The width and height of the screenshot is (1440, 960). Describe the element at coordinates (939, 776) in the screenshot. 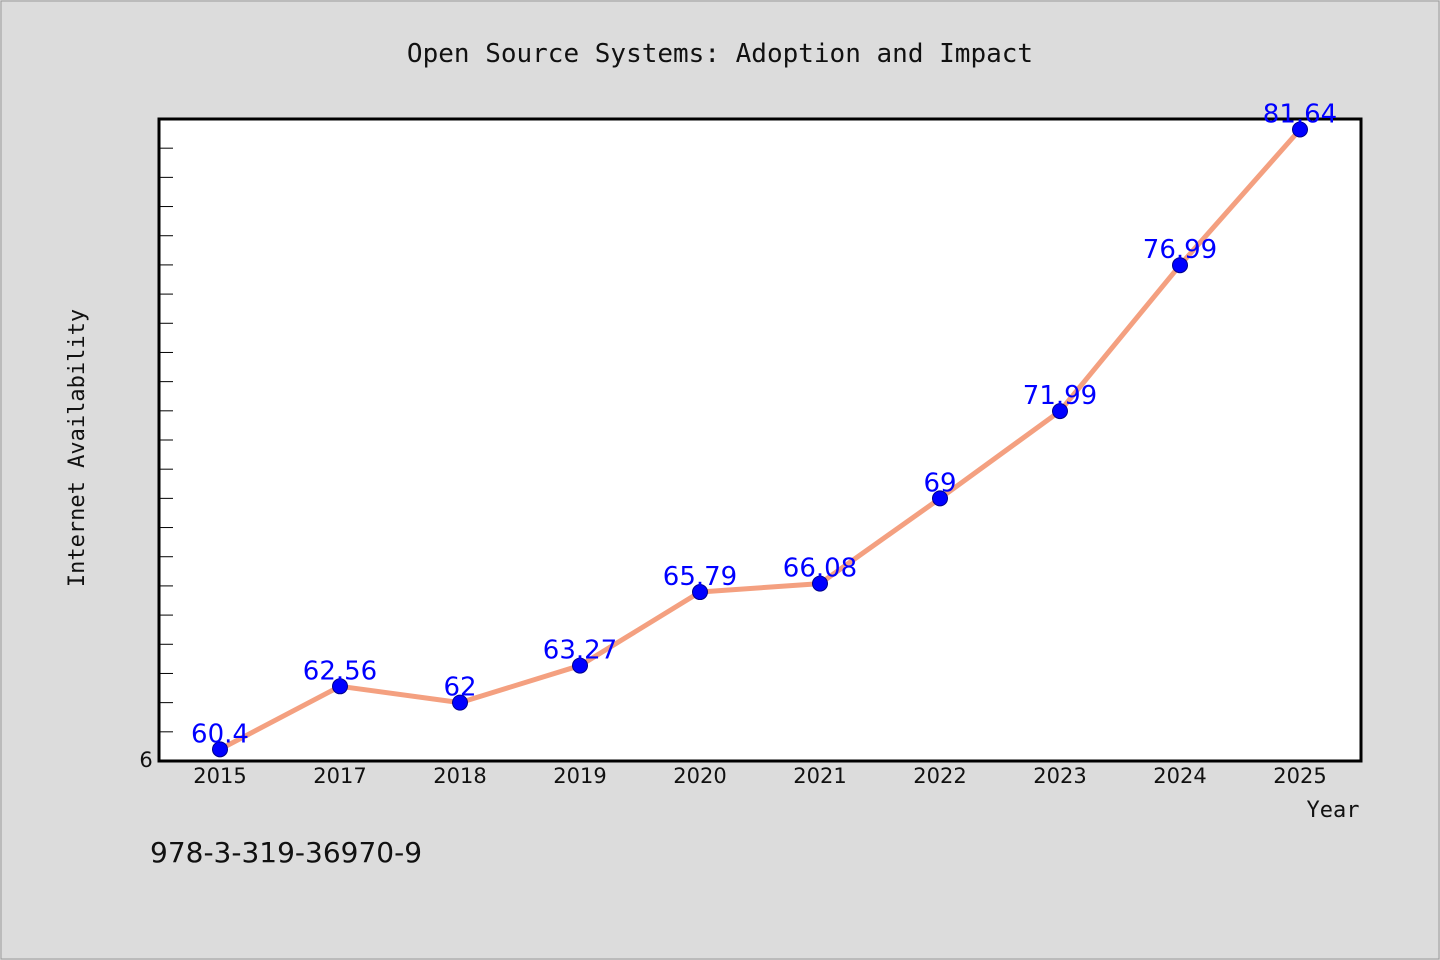

I see `x-tick-label: 2022` at that location.